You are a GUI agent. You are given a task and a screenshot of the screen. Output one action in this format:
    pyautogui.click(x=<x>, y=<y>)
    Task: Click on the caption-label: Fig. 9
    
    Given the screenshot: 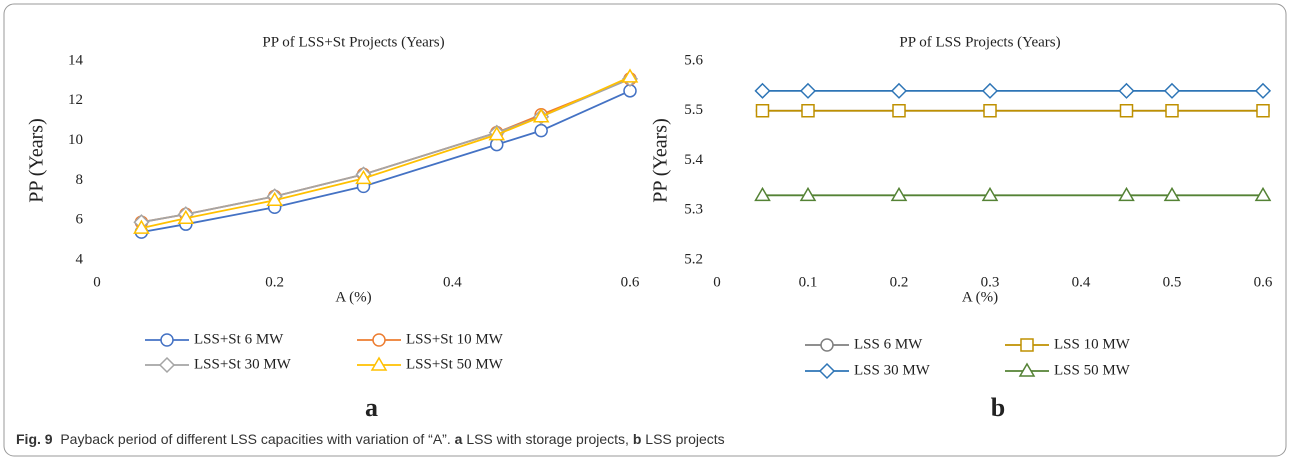 What is the action you would take?
    pyautogui.click(x=34, y=439)
    